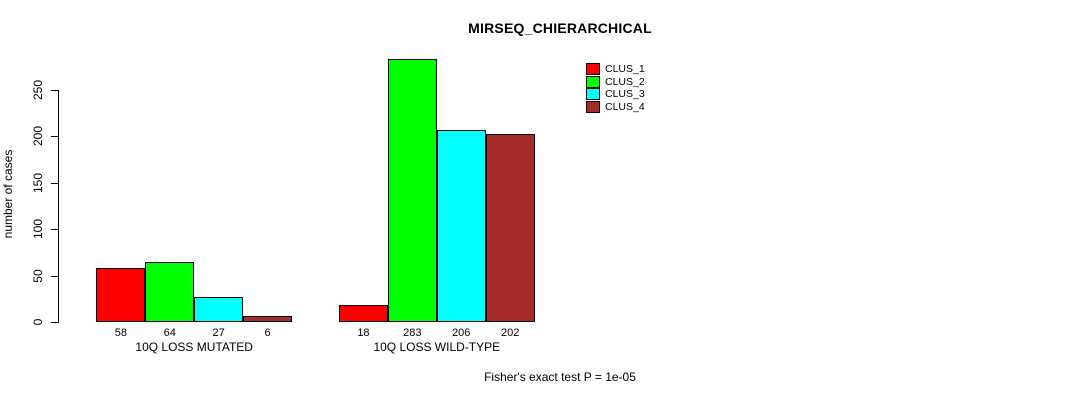 This screenshot has width=1090, height=400. What do you see at coordinates (625, 106) in the screenshot?
I see `legend-label: CLUS_4` at bounding box center [625, 106].